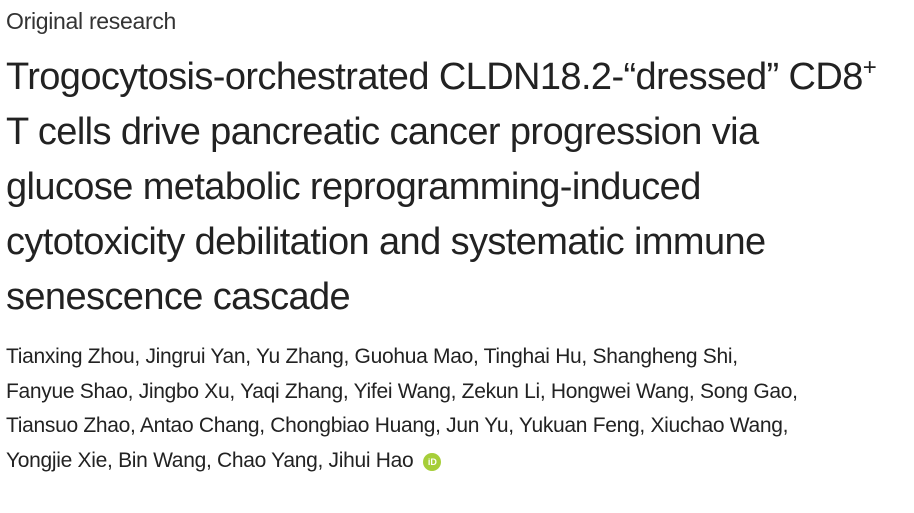 The height and width of the screenshot is (513, 914). I want to click on section-label: Original research, so click(91, 21).